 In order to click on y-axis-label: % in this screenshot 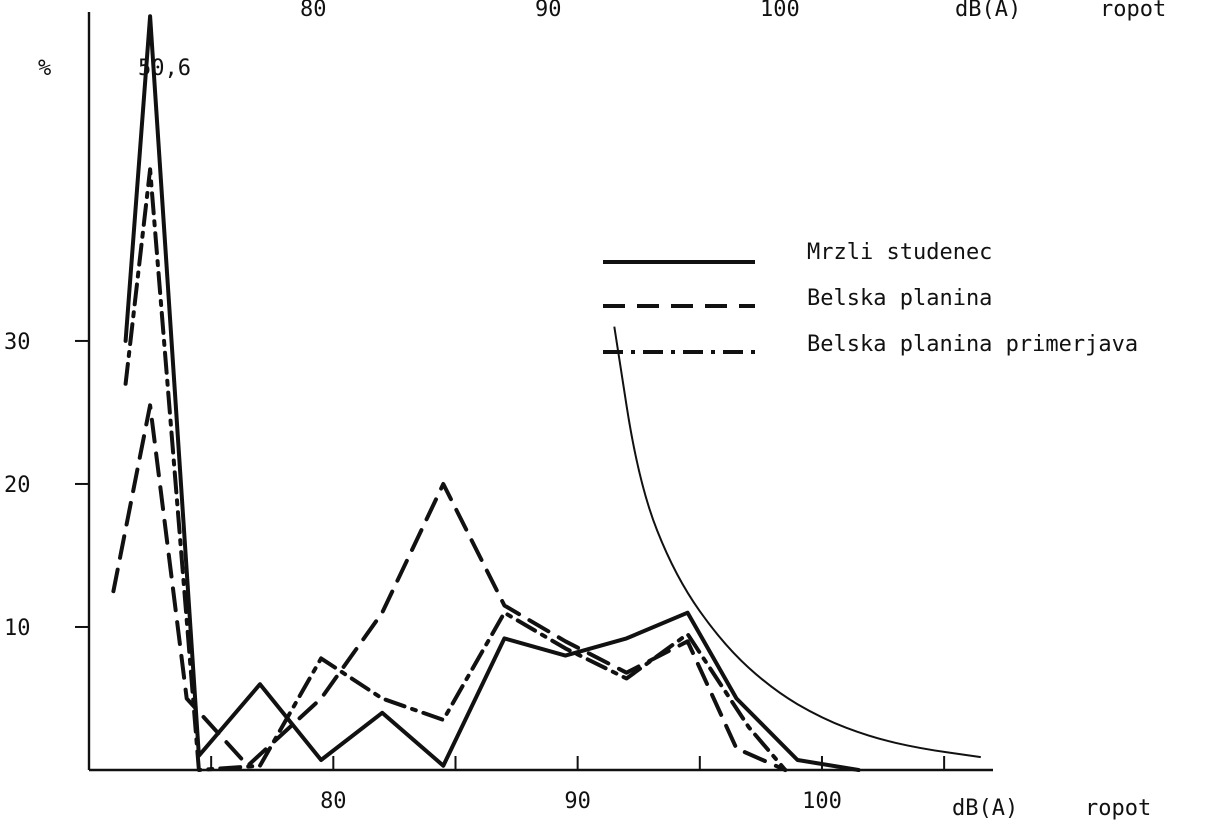, I will do `click(44, 68)`.